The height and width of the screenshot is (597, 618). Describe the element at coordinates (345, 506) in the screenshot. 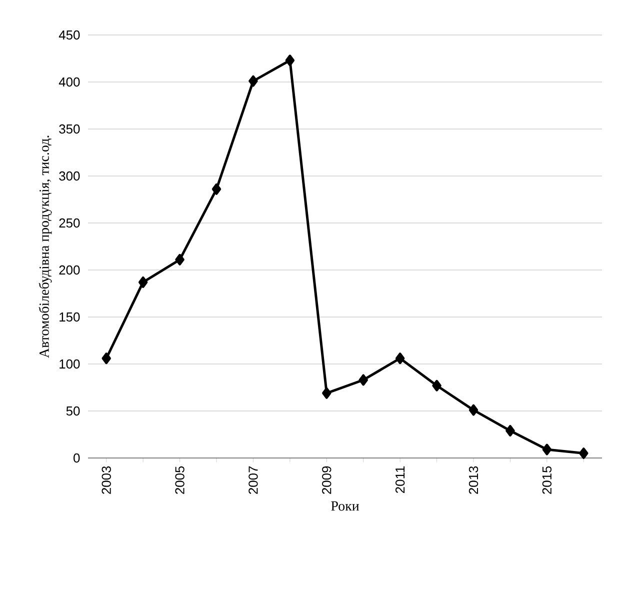

I see `x-axis-title: Роки` at that location.